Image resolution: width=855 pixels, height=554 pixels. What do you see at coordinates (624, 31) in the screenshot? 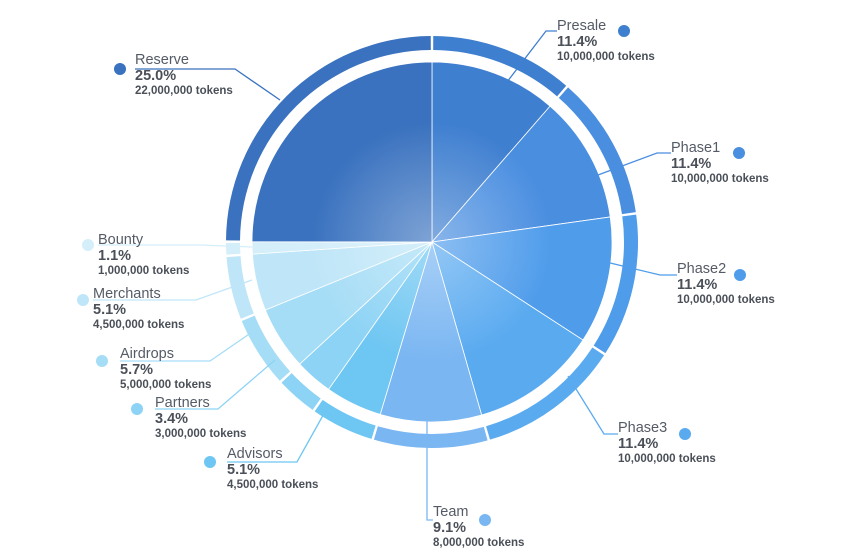
I see `legend-dot-presale` at bounding box center [624, 31].